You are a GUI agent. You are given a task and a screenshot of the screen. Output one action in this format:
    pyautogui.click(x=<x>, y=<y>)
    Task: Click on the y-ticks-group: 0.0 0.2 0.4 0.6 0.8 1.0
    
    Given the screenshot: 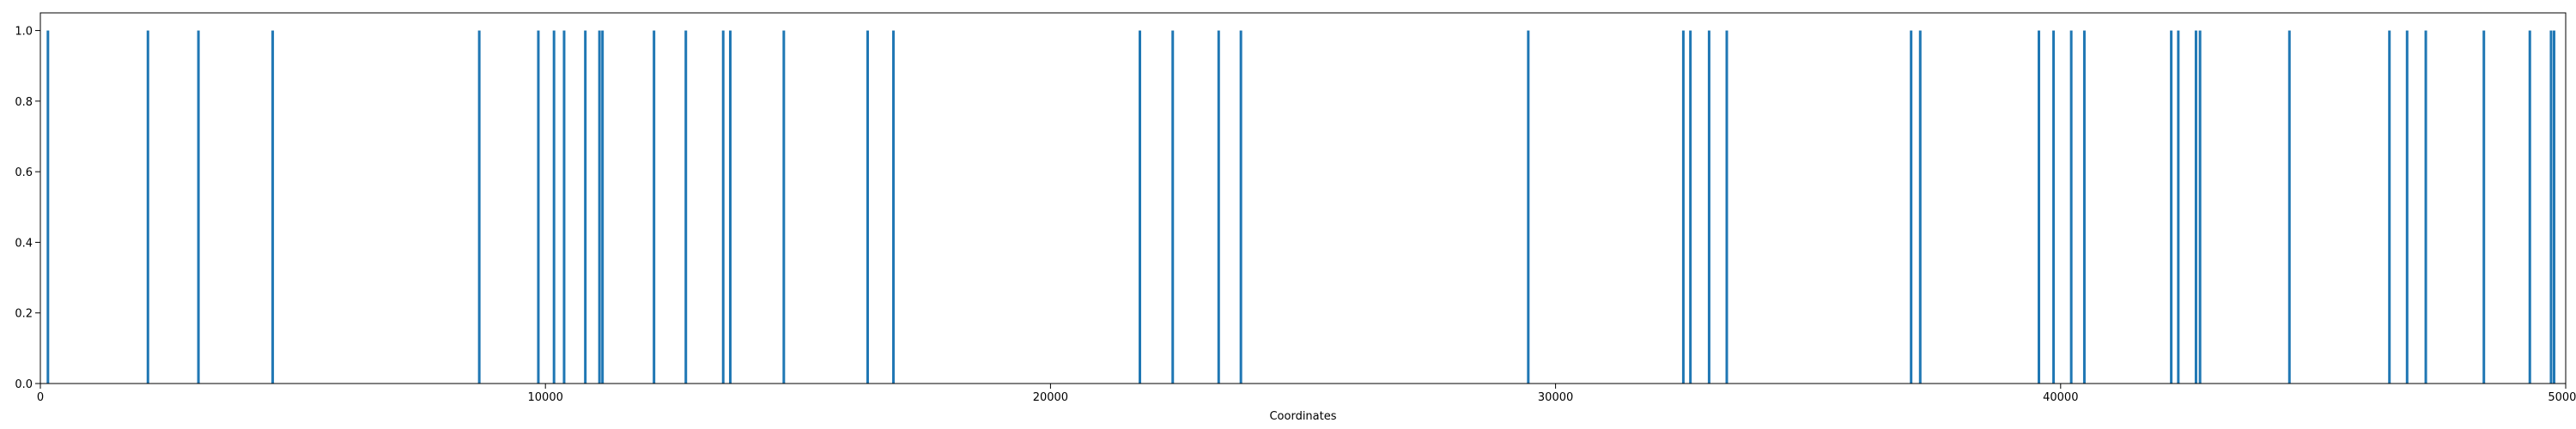 What is the action you would take?
    pyautogui.click(x=28, y=208)
    